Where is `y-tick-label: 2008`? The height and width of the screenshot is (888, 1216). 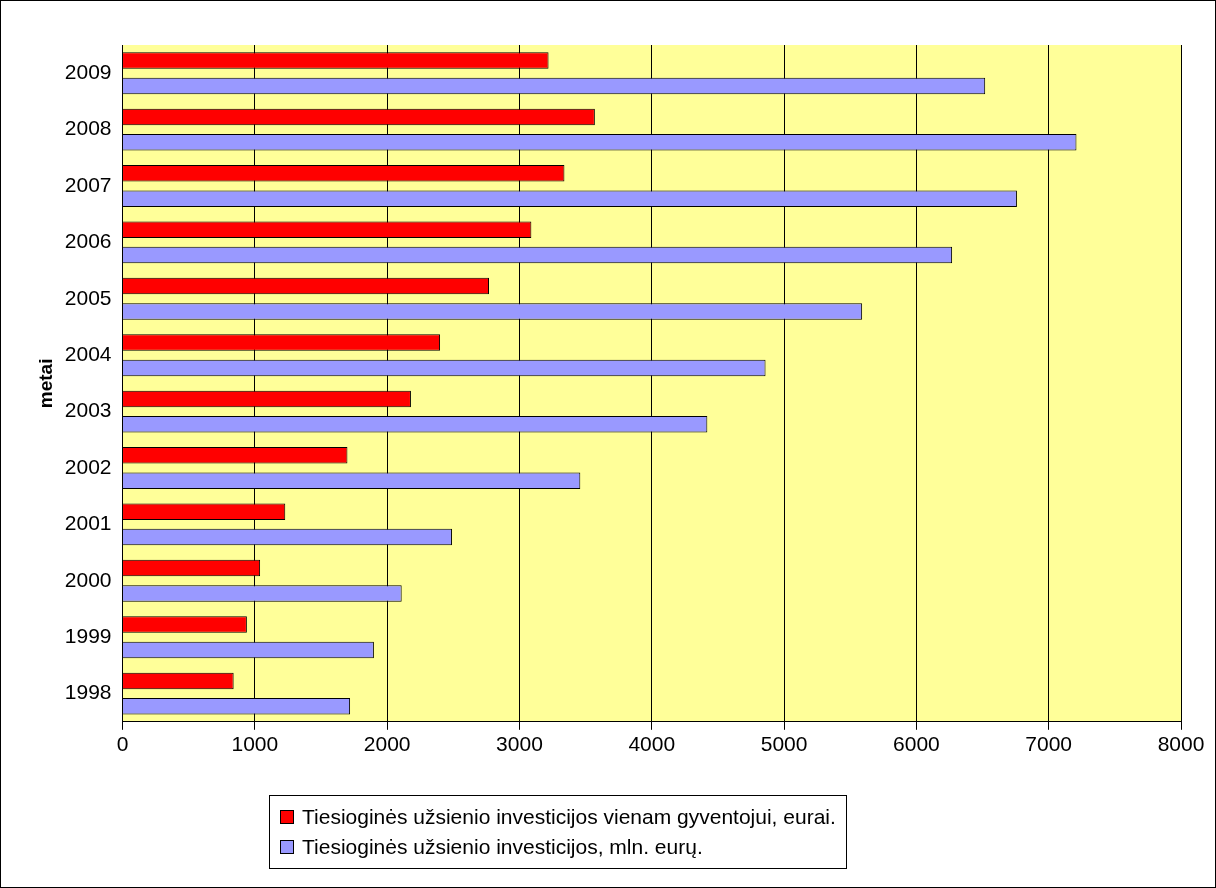 y-tick-label: 2008 is located at coordinates (88, 128).